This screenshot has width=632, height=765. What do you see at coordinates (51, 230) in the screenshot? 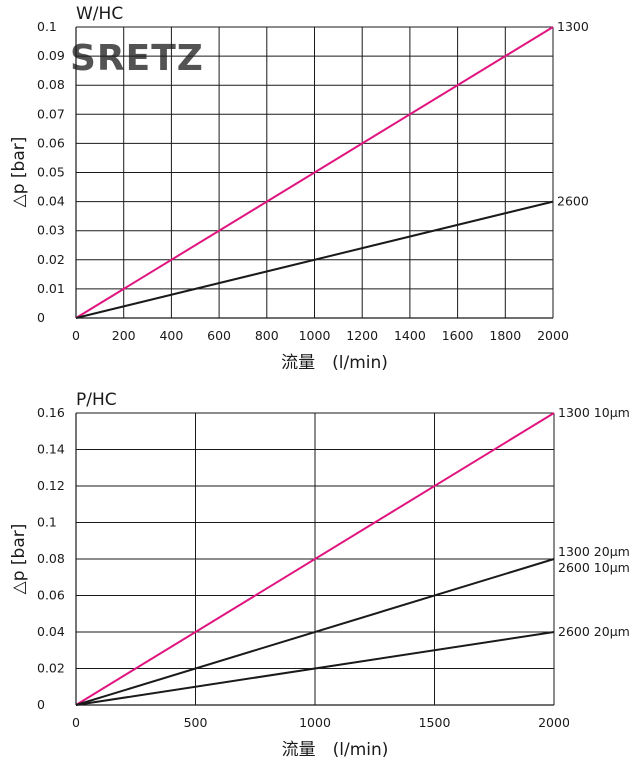
I see `y-tick-label: 0.03` at bounding box center [51, 230].